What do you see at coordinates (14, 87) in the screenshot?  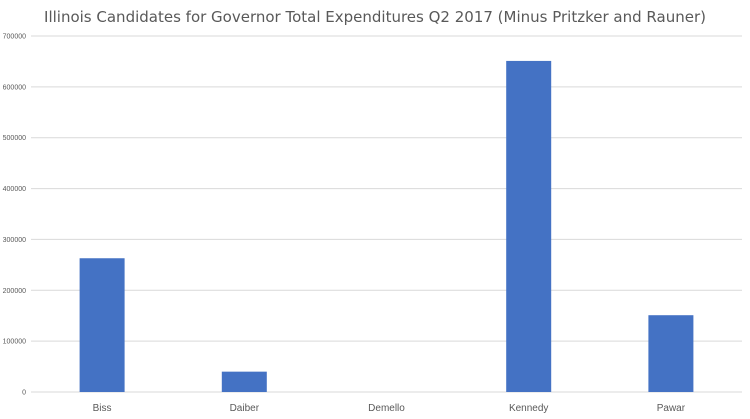 I see `y-tick-label: 600000` at bounding box center [14, 87].